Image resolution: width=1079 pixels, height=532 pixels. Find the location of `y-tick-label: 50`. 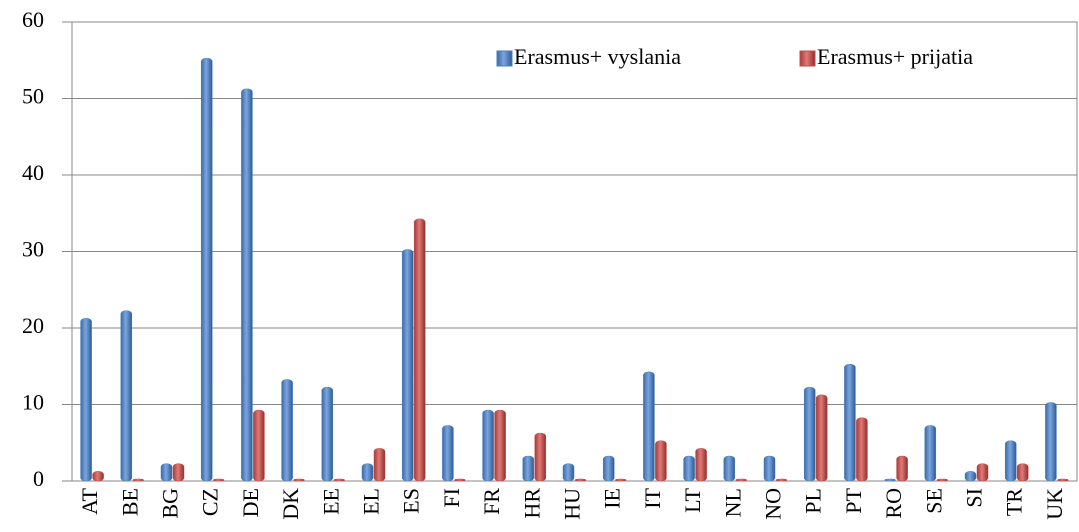

y-tick-label: 50 is located at coordinates (33, 96).